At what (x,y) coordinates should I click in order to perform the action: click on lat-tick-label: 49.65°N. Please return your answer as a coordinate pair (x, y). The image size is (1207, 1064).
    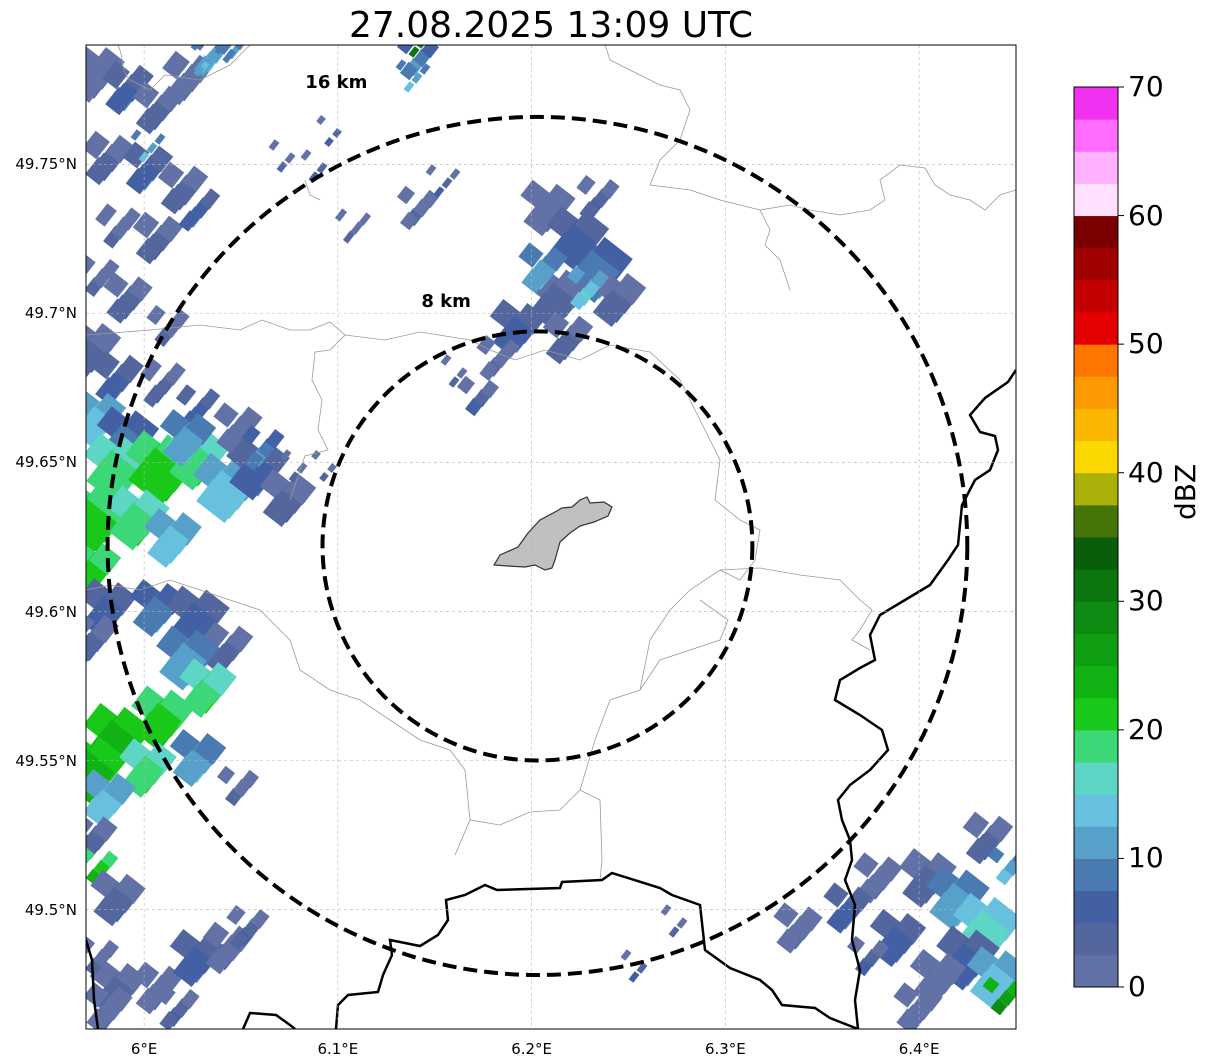
    Looking at the image, I should click on (46, 462).